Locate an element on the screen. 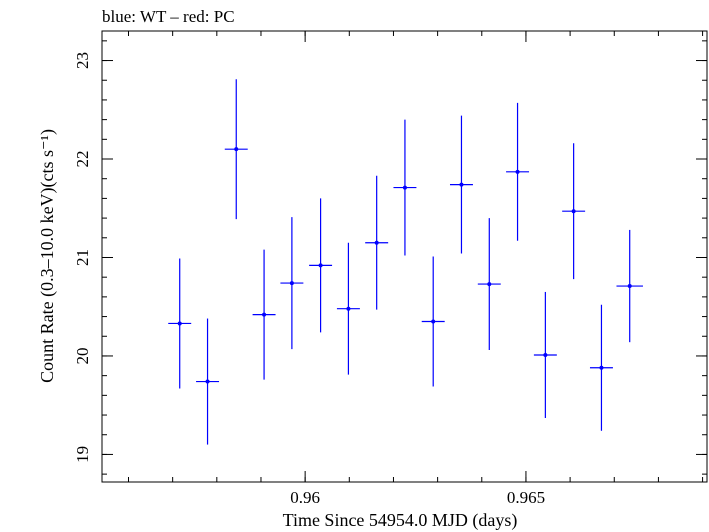 The width and height of the screenshot is (709, 532). y-axis-label: Count Rate (0.3–10.0 keV)(cts s⁻¹) is located at coordinates (47, 256).